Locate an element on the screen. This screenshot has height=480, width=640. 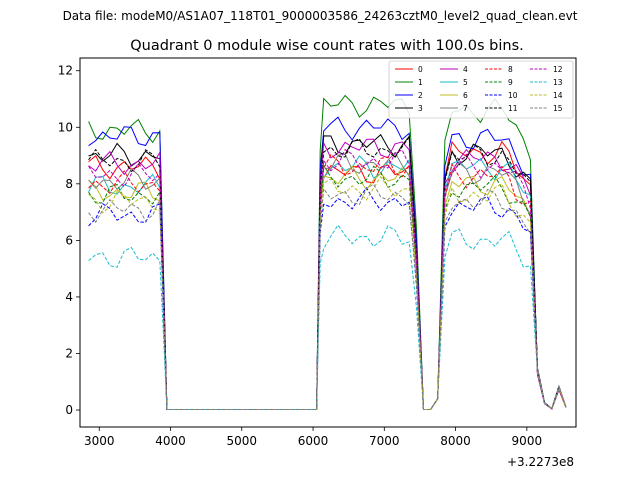
x-axis: 3000 4000 5000 6000 7000 8000 9000 is located at coordinates (313, 437).